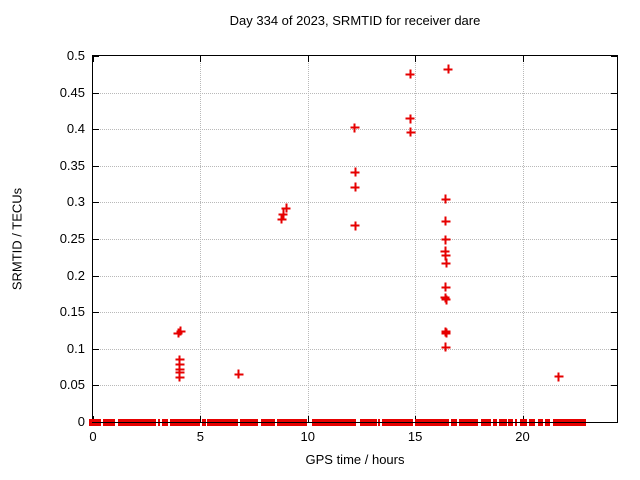 The image size is (640, 480). Describe the element at coordinates (72, 238) in the screenshot. I see `y-tick-label: 0.25` at that location.